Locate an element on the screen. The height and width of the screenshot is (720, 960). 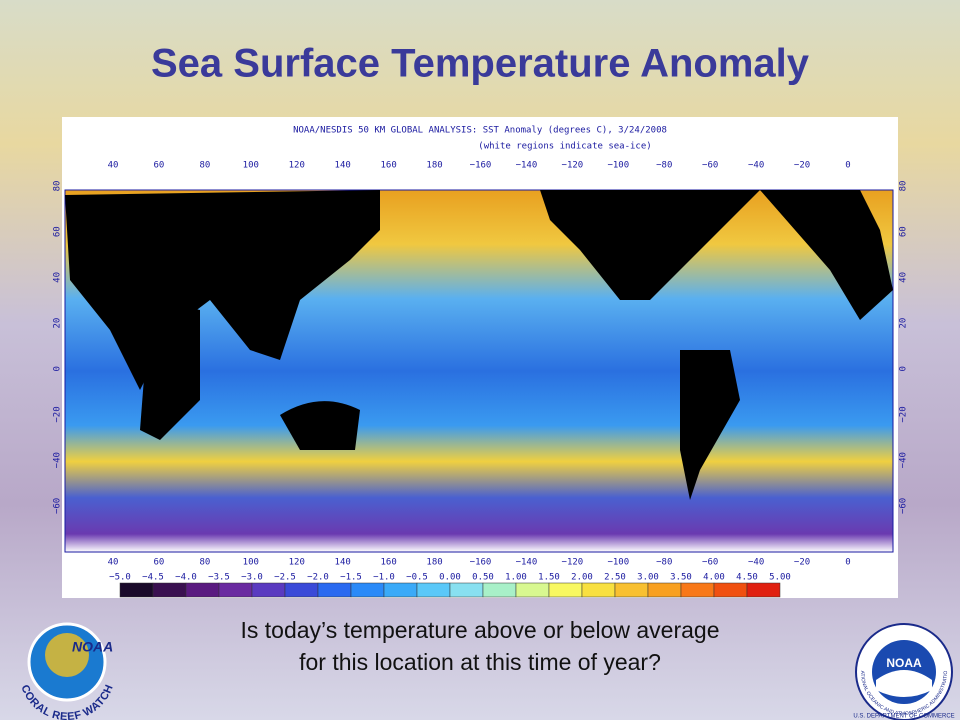
lon-label: 120 is located at coordinates (297, 166).